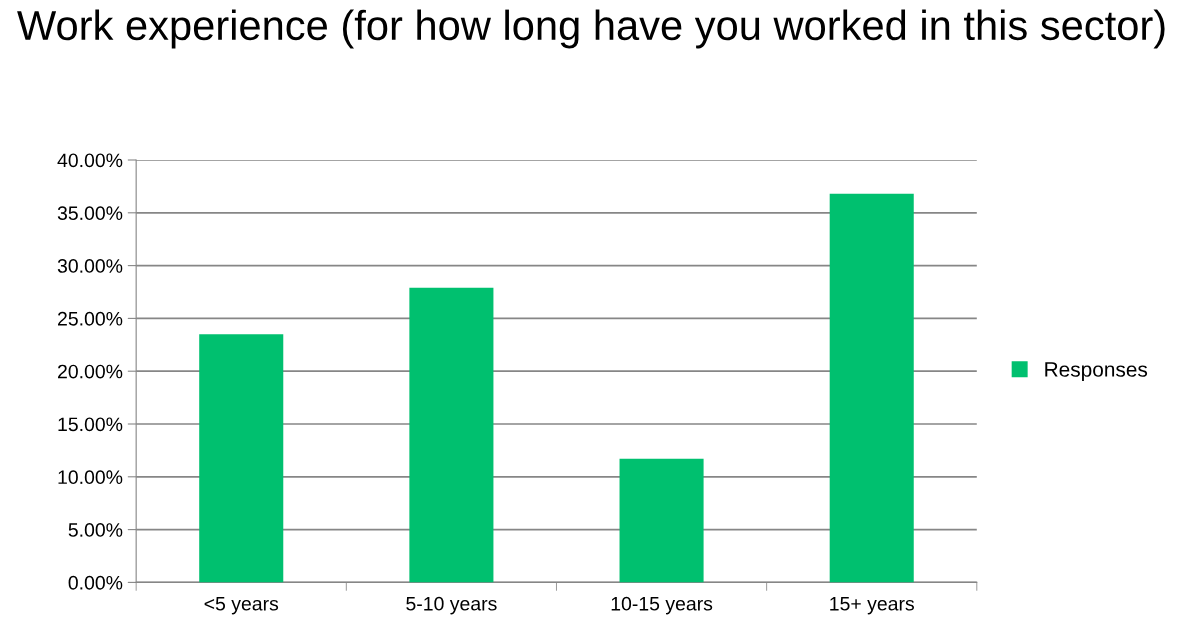 The width and height of the screenshot is (1184, 640). What do you see at coordinates (90, 477) in the screenshot?
I see `y-tick-label: 10.00%` at bounding box center [90, 477].